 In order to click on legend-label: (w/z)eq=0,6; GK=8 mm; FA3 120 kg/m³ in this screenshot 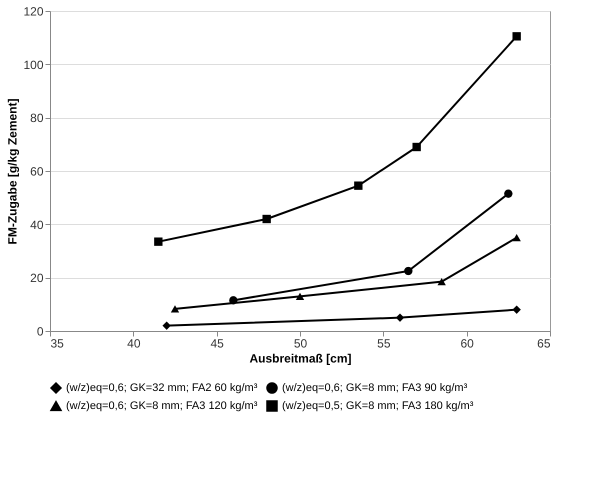, I will do `click(162, 406)`.